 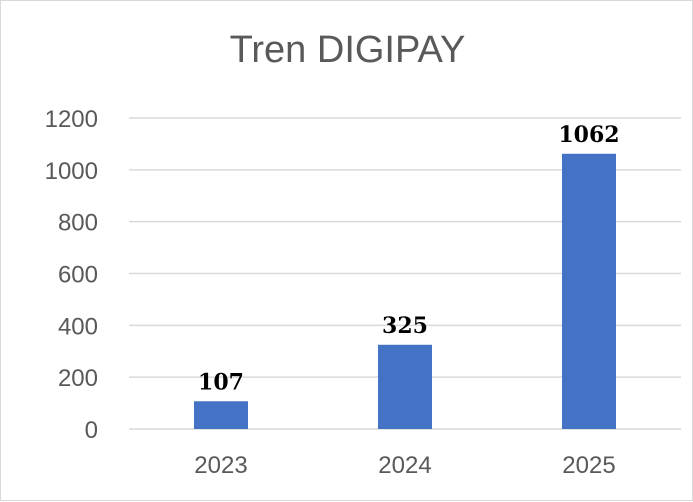 What do you see at coordinates (78, 223) in the screenshot?
I see `y-tick-label: 800` at bounding box center [78, 223].